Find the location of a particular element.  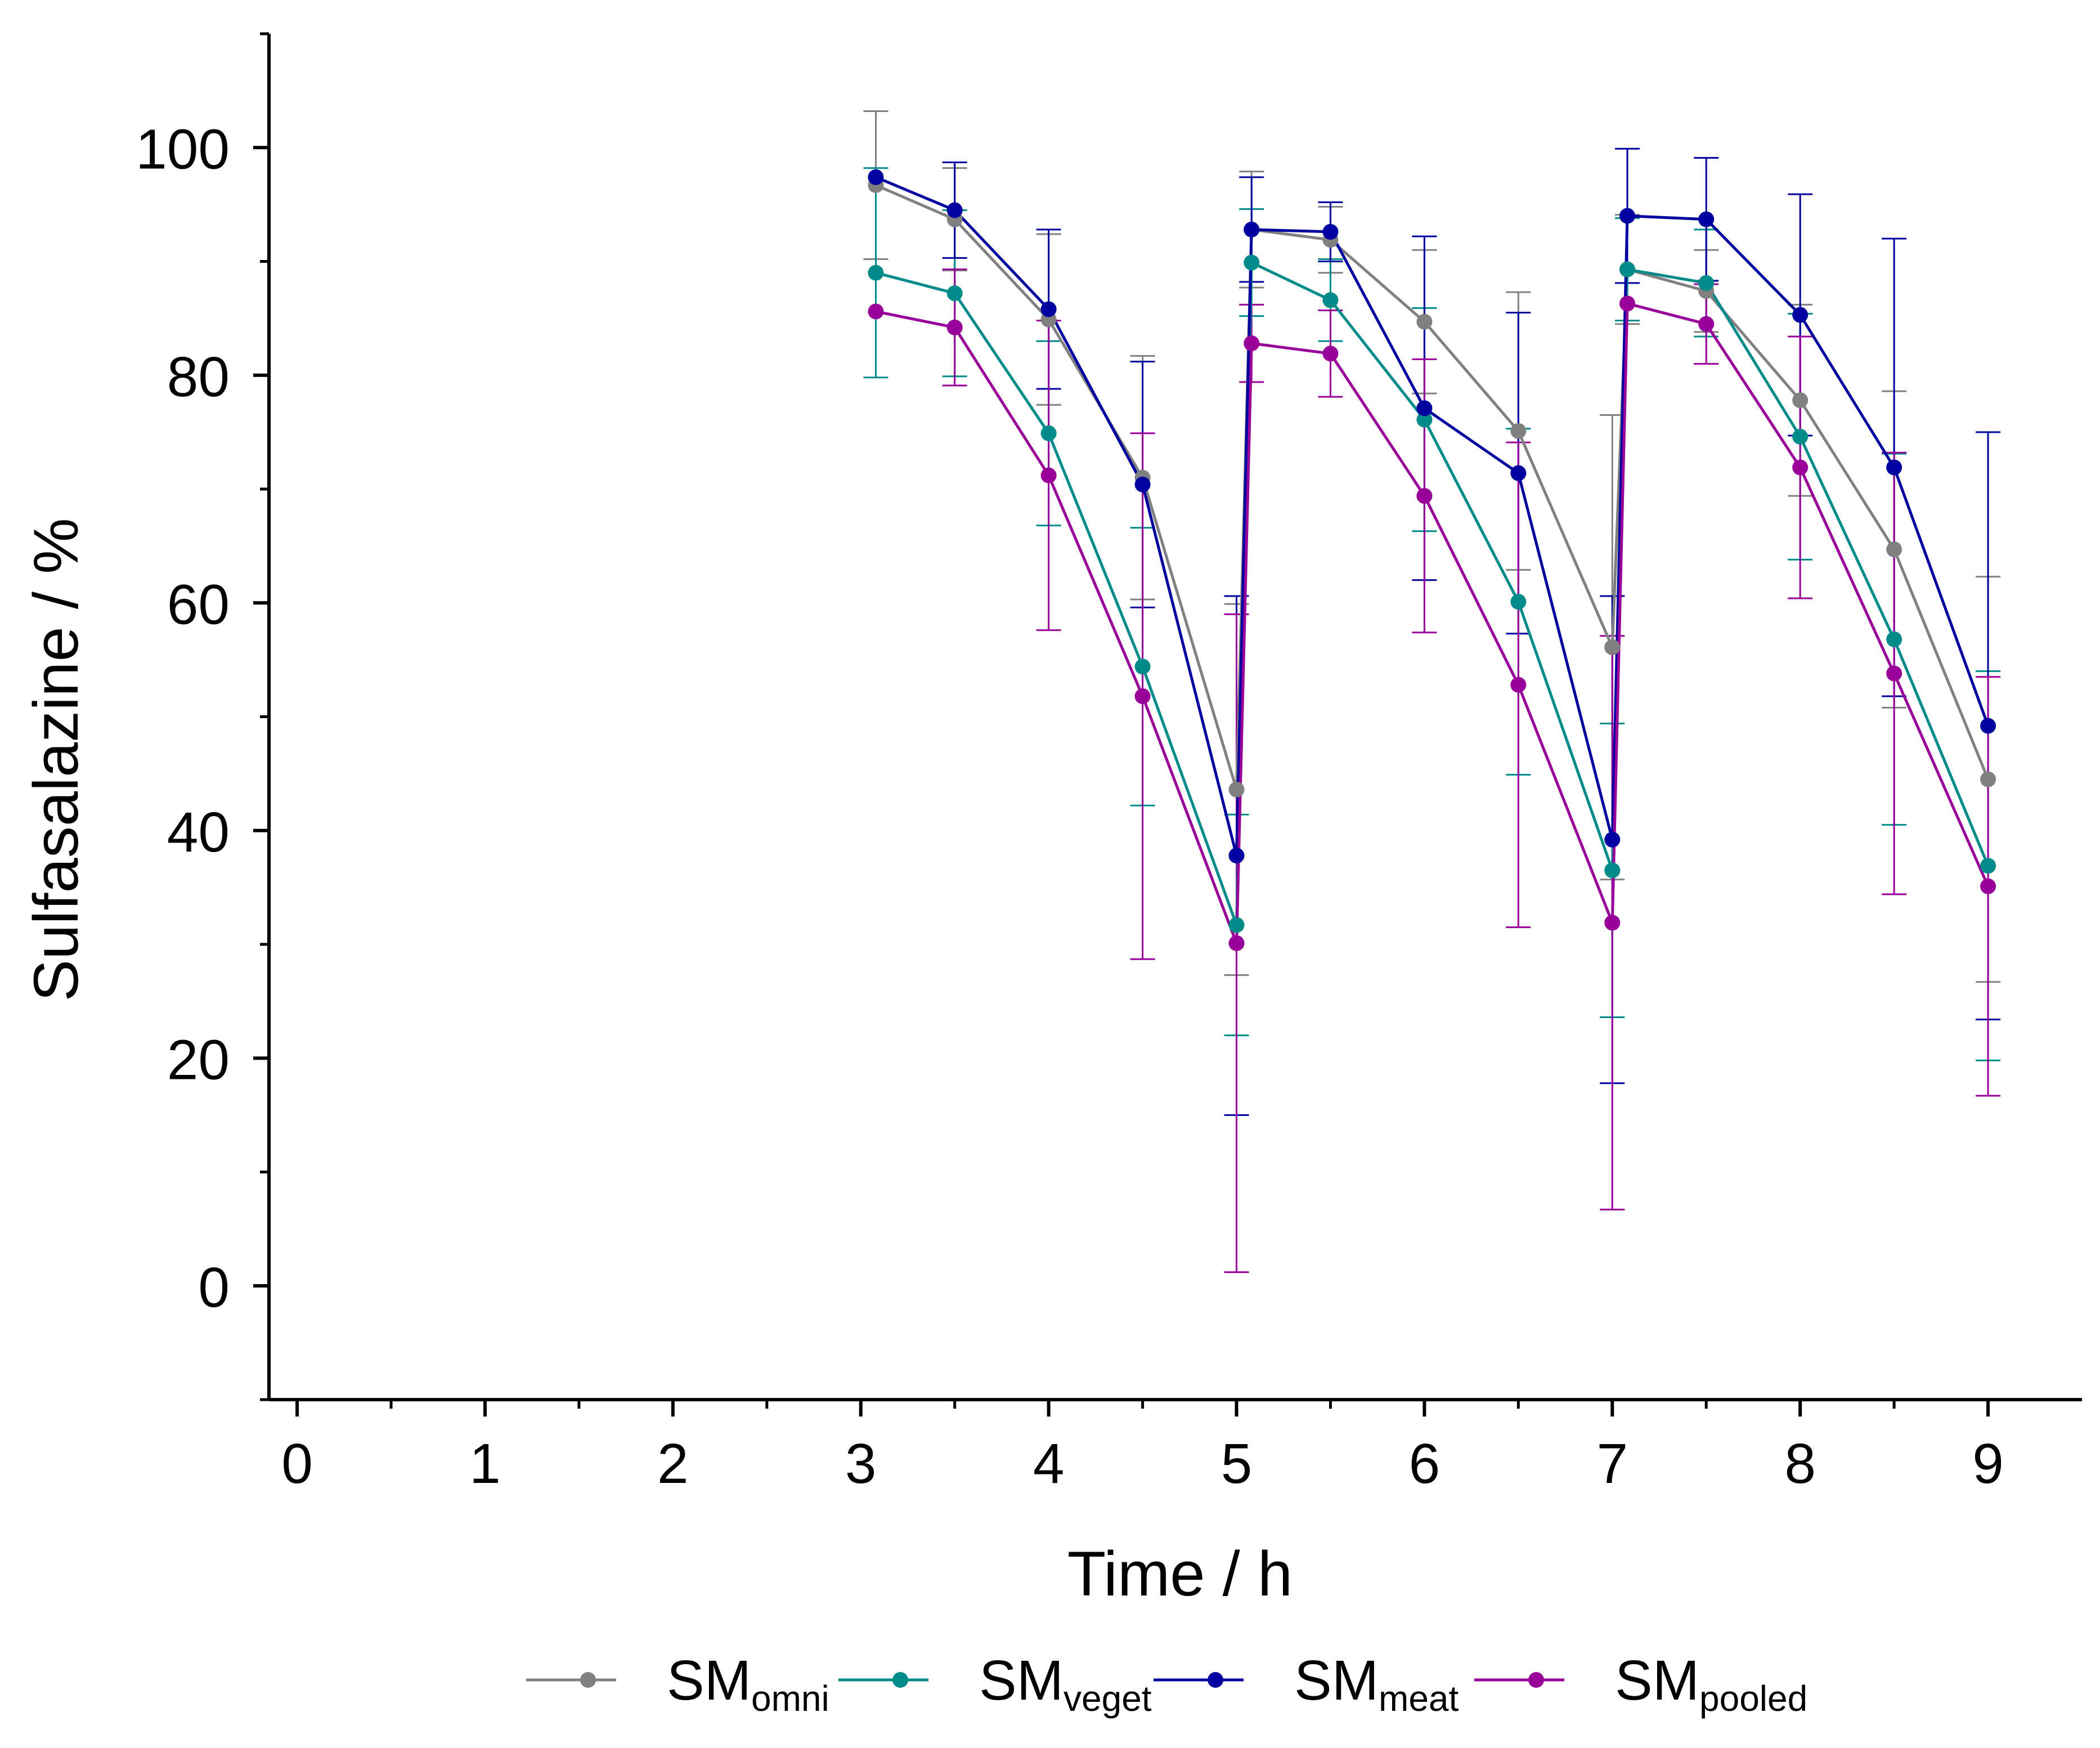

legend-label-veget: SMveget is located at coordinates (1065, 1684).